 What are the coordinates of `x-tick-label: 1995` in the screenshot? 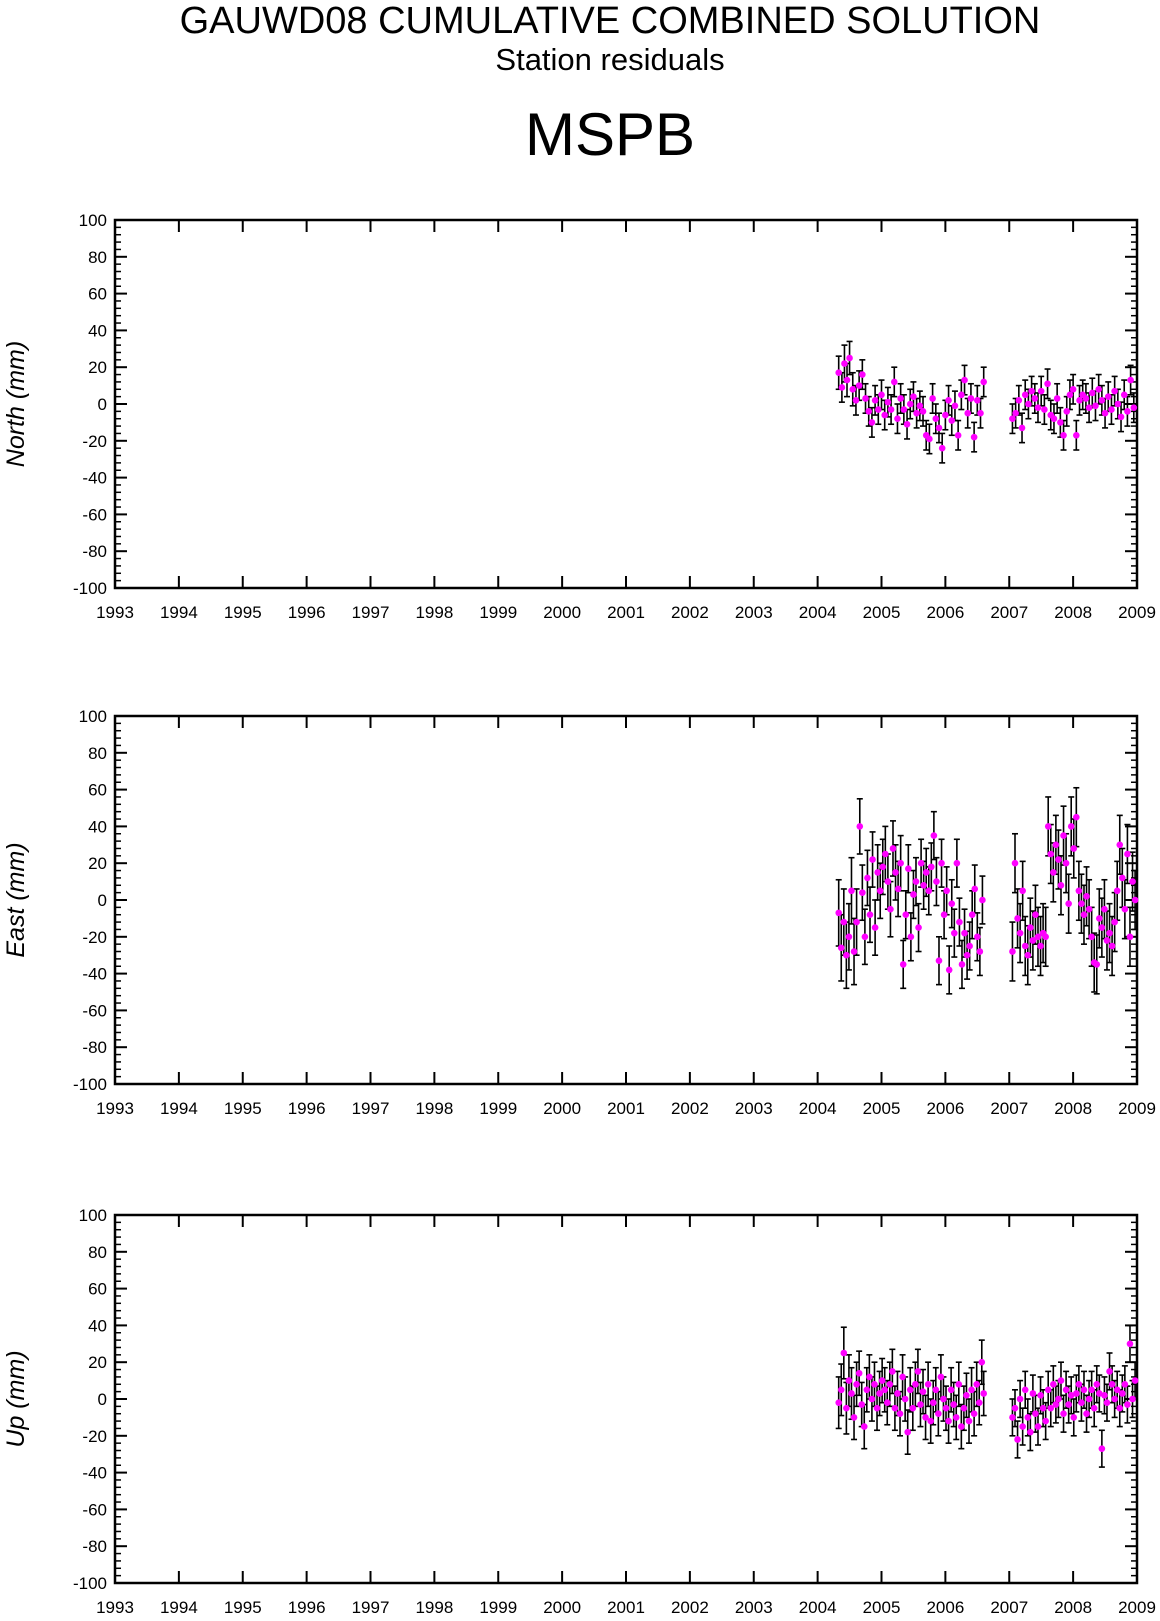 It's located at (243, 1607).